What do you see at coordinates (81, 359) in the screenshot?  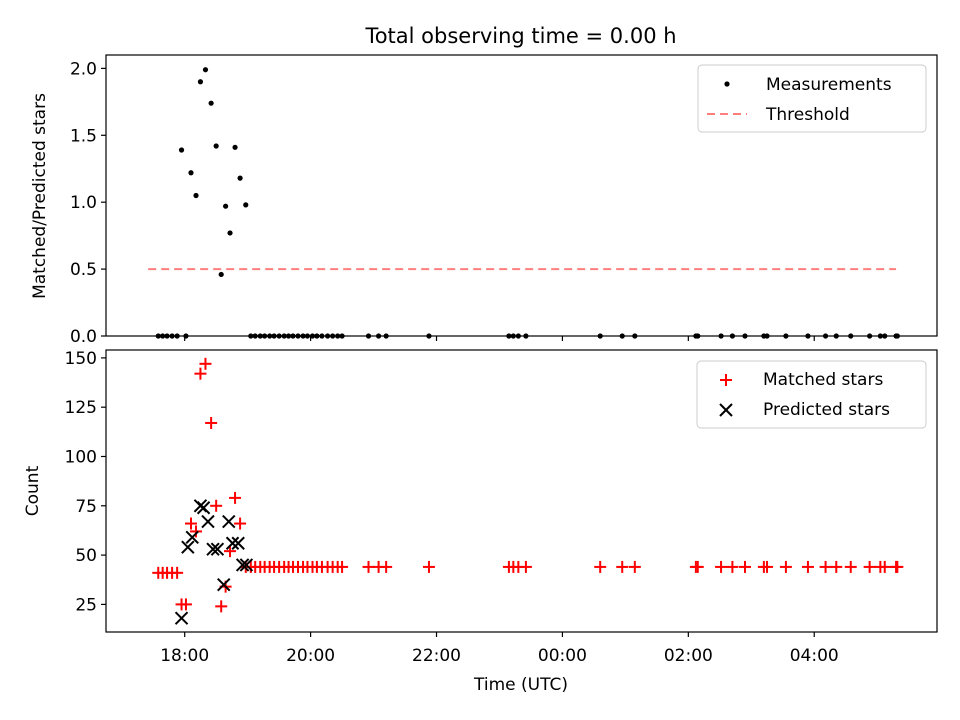 I see `count-y-tick-label: 150` at bounding box center [81, 359].